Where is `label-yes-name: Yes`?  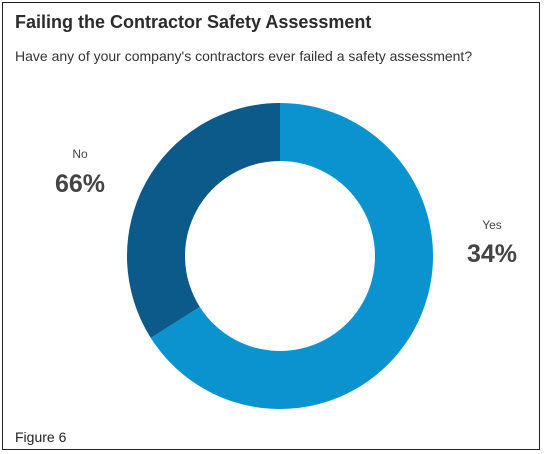
label-yes-name: Yes is located at coordinates (492, 225).